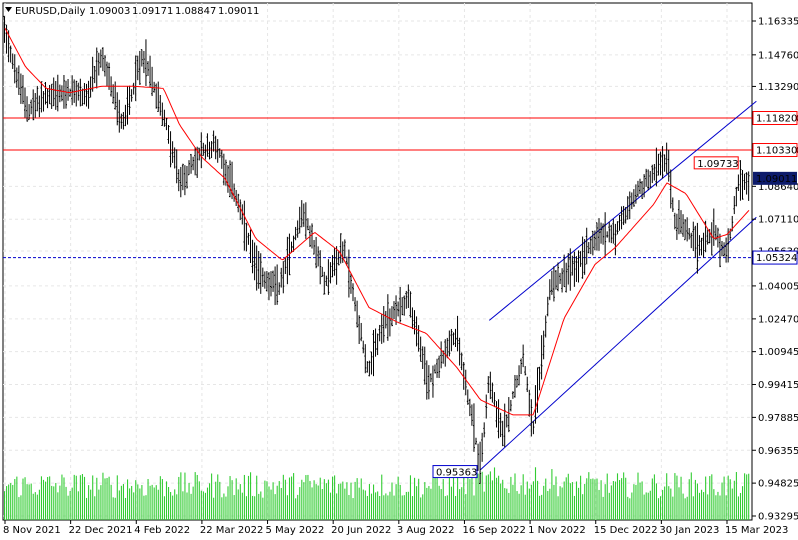  What do you see at coordinates (778, 55) in the screenshot?
I see `y-tick-label: 1.14760` at bounding box center [778, 55].